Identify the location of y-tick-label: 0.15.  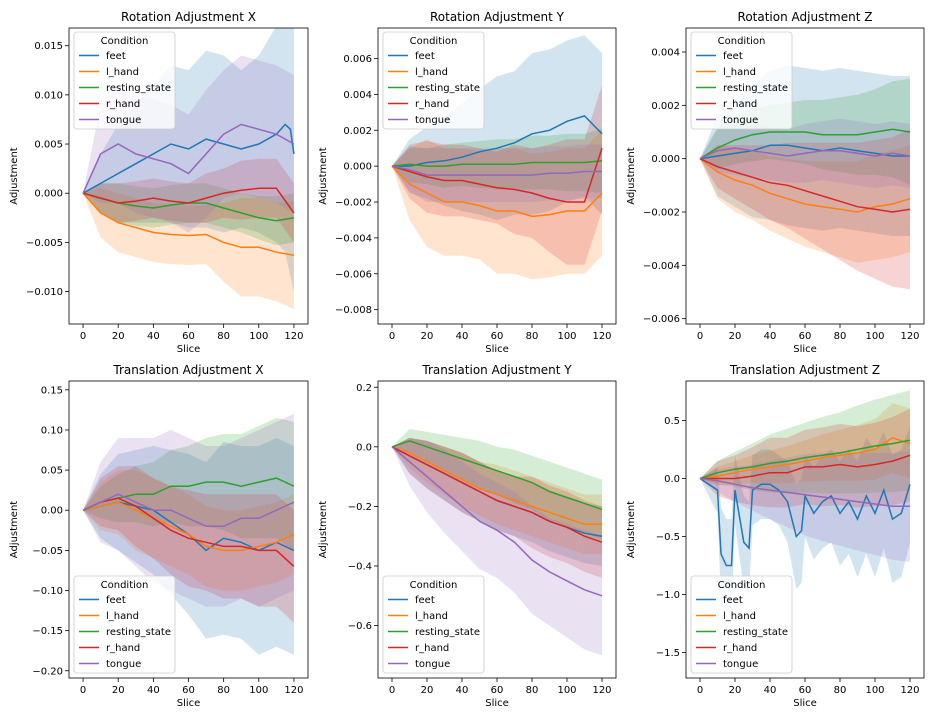
(52, 390).